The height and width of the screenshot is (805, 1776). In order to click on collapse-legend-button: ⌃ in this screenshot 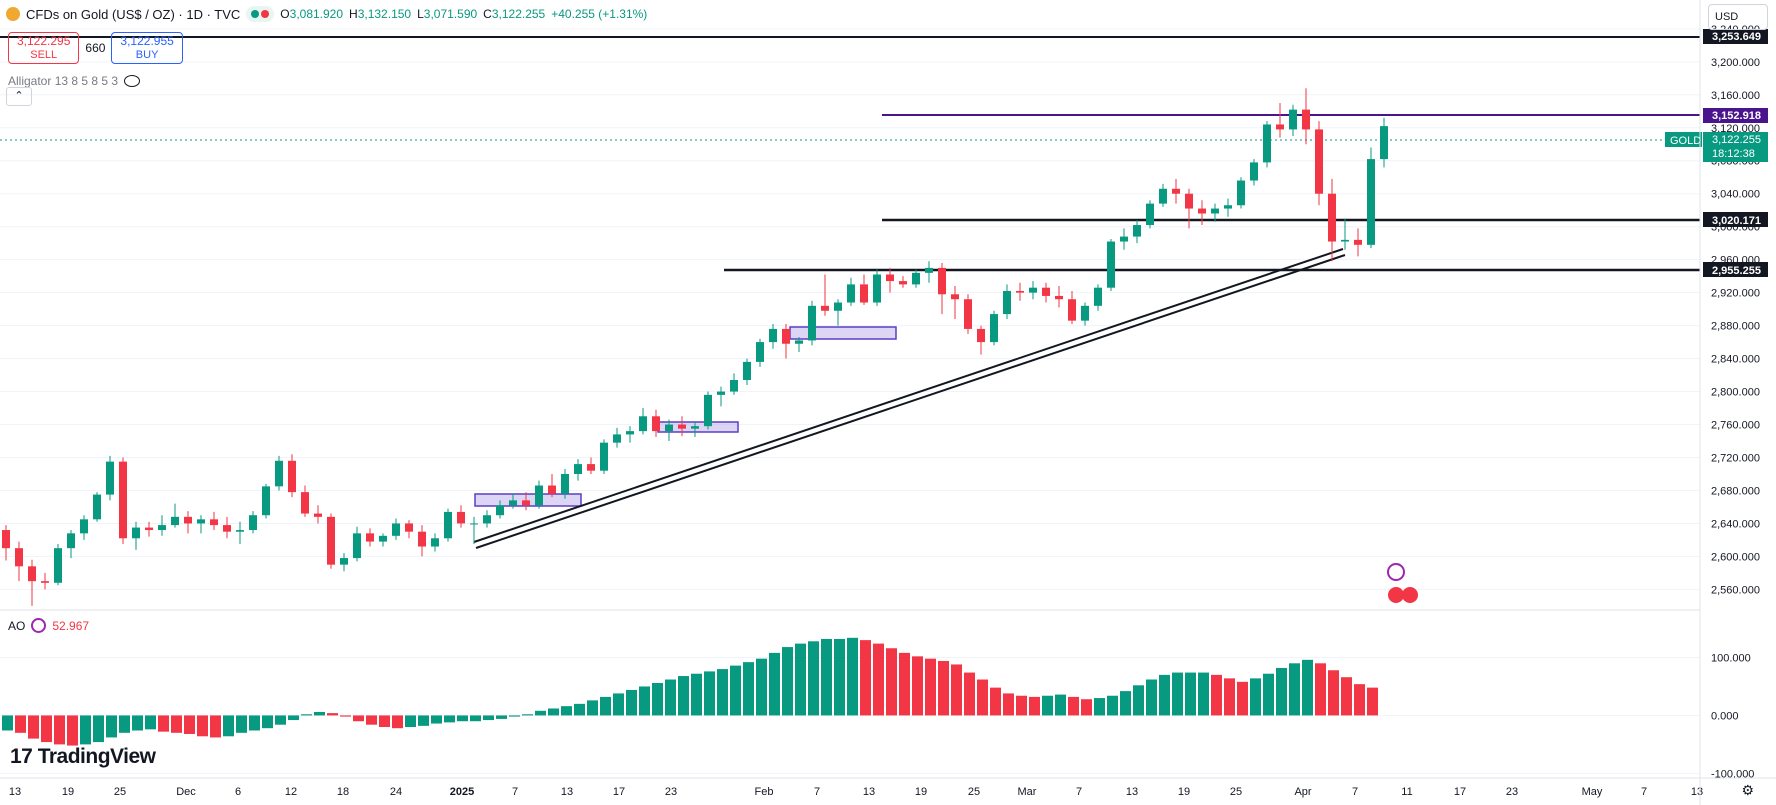, I will do `click(19, 96)`.